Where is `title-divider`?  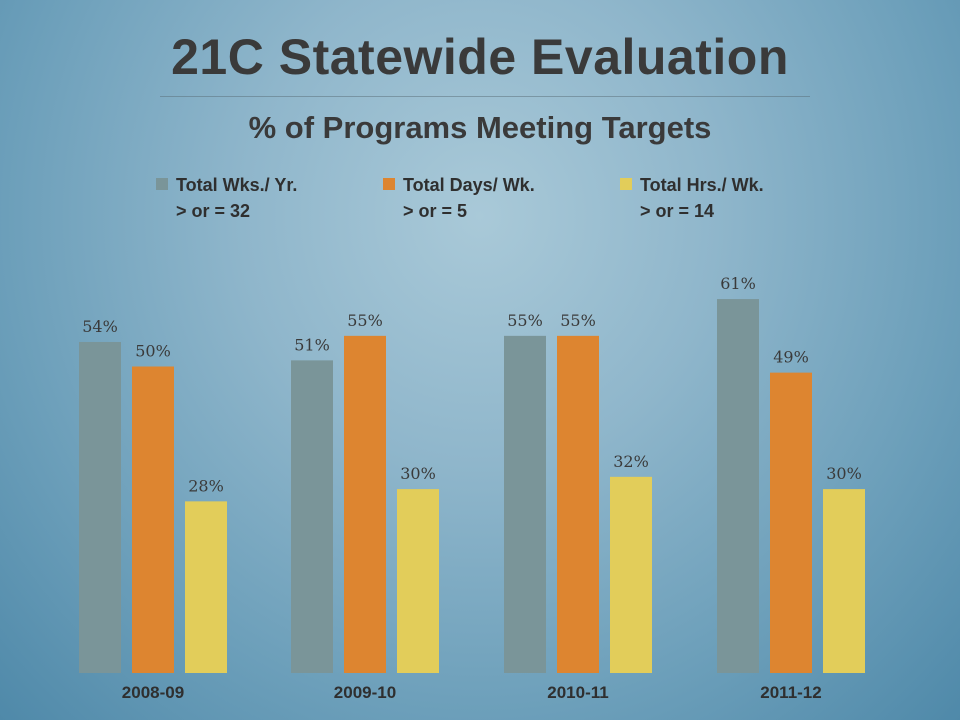
title-divider is located at coordinates (485, 96).